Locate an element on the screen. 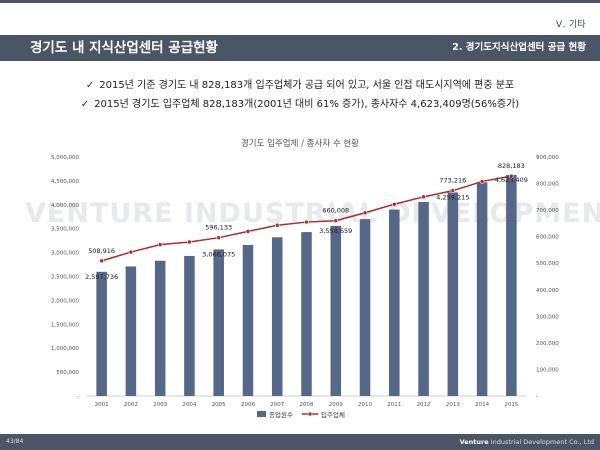 The height and width of the screenshot is (450, 600). top-accent-line is located at coordinates (300, 1).